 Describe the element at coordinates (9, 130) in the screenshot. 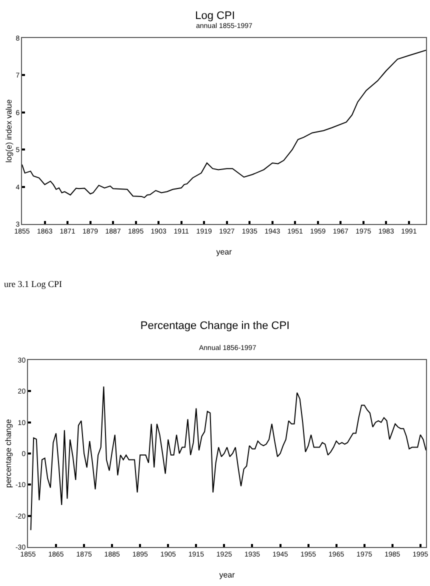

I see `y-axis-title: log(e) index value` at that location.